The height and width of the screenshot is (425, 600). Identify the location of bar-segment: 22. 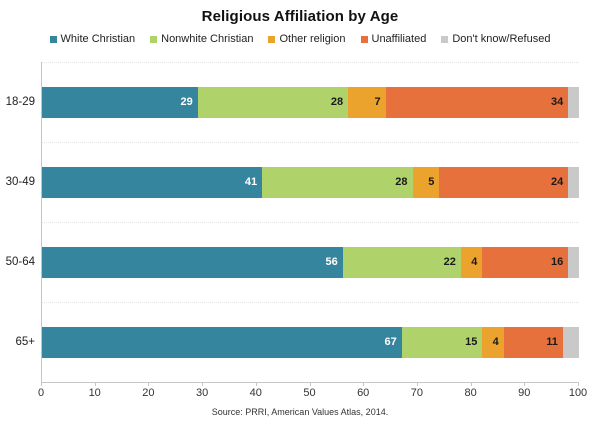
(401, 262).